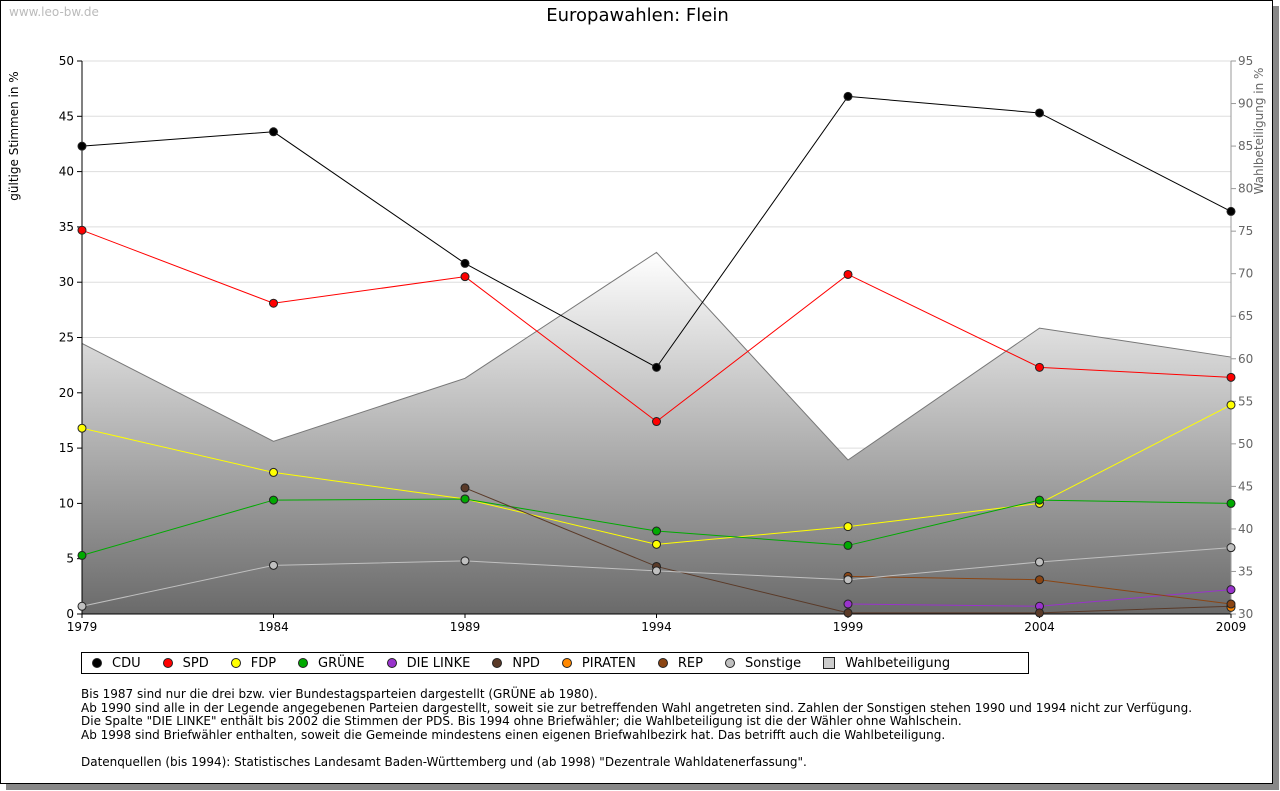 The height and width of the screenshot is (791, 1280). What do you see at coordinates (263, 663) in the screenshot?
I see `legend-label: FDP` at bounding box center [263, 663].